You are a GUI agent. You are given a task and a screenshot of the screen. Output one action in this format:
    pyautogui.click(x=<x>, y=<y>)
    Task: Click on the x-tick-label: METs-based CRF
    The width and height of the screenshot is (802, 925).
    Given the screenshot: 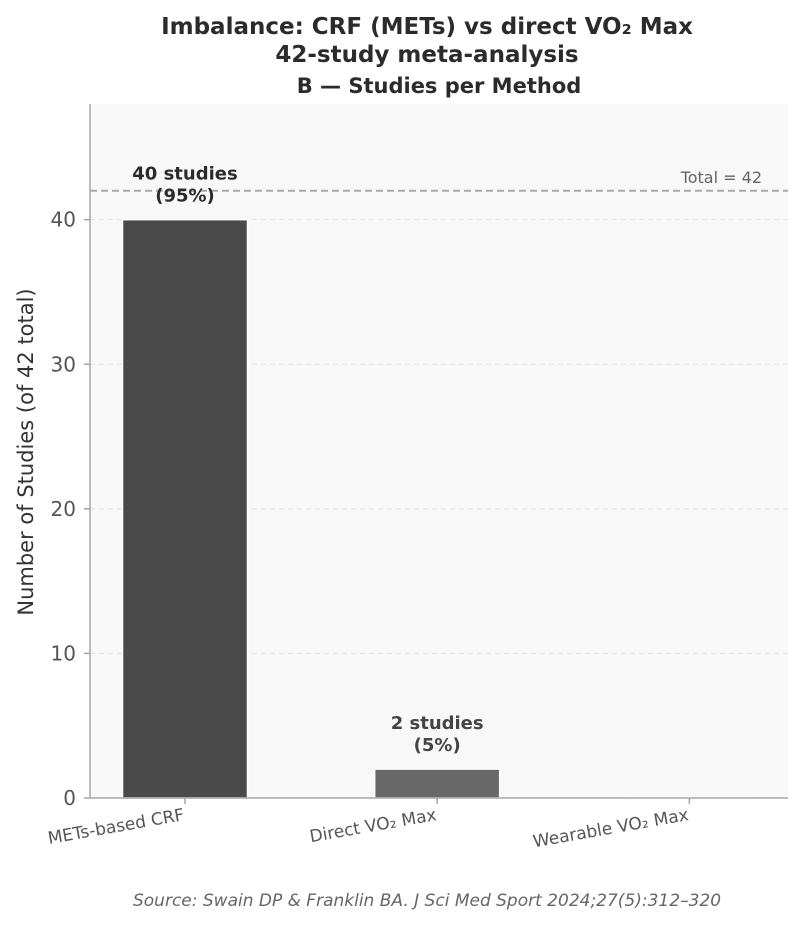 What is the action you would take?
    pyautogui.click(x=116, y=827)
    